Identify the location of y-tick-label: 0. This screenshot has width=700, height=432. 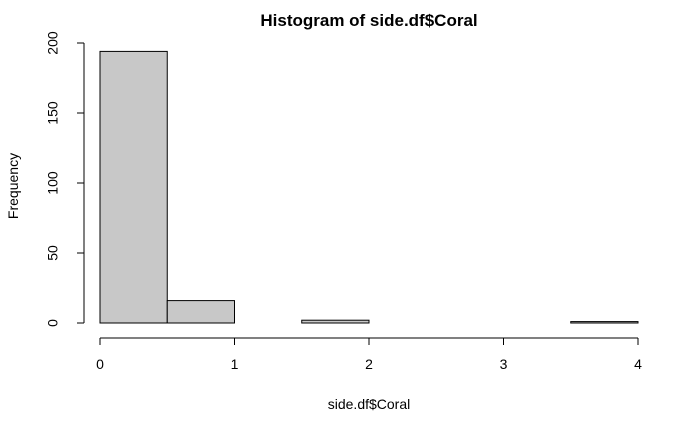
(53, 323).